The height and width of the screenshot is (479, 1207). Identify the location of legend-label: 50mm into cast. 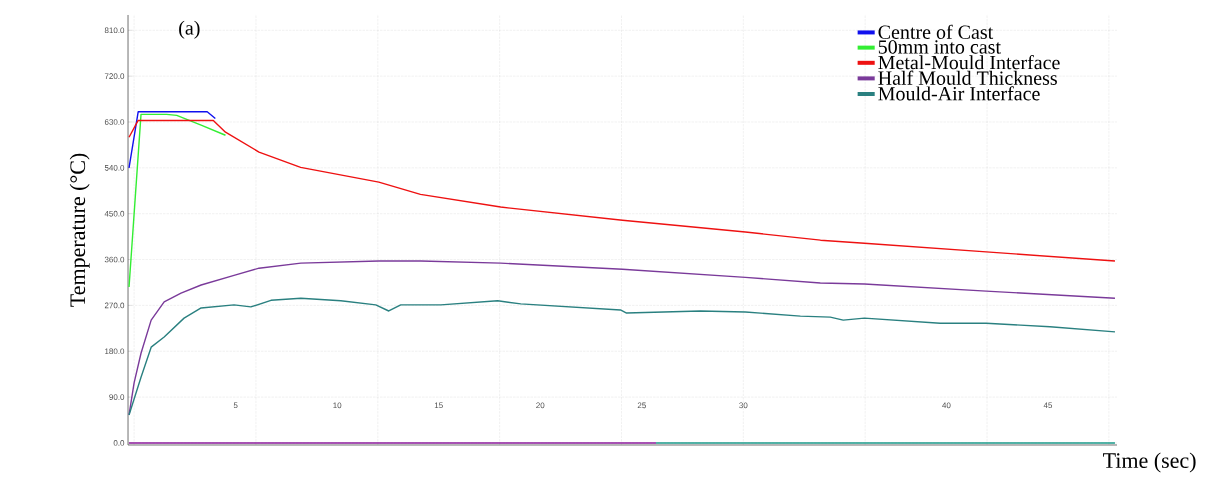
(939, 47).